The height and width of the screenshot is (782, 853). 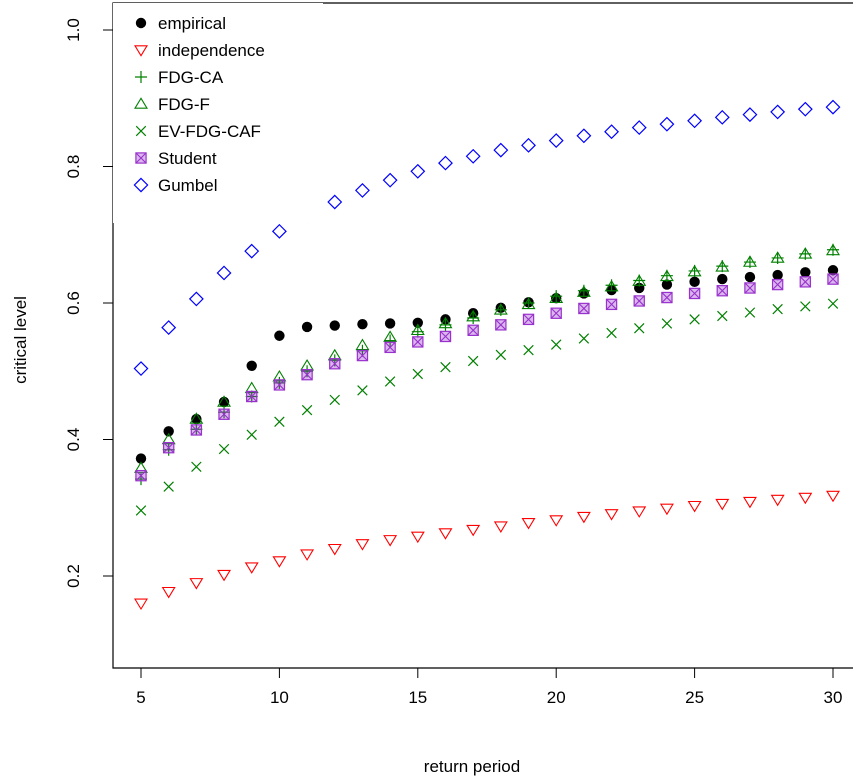 I want to click on legend-label: independence, so click(x=211, y=50).